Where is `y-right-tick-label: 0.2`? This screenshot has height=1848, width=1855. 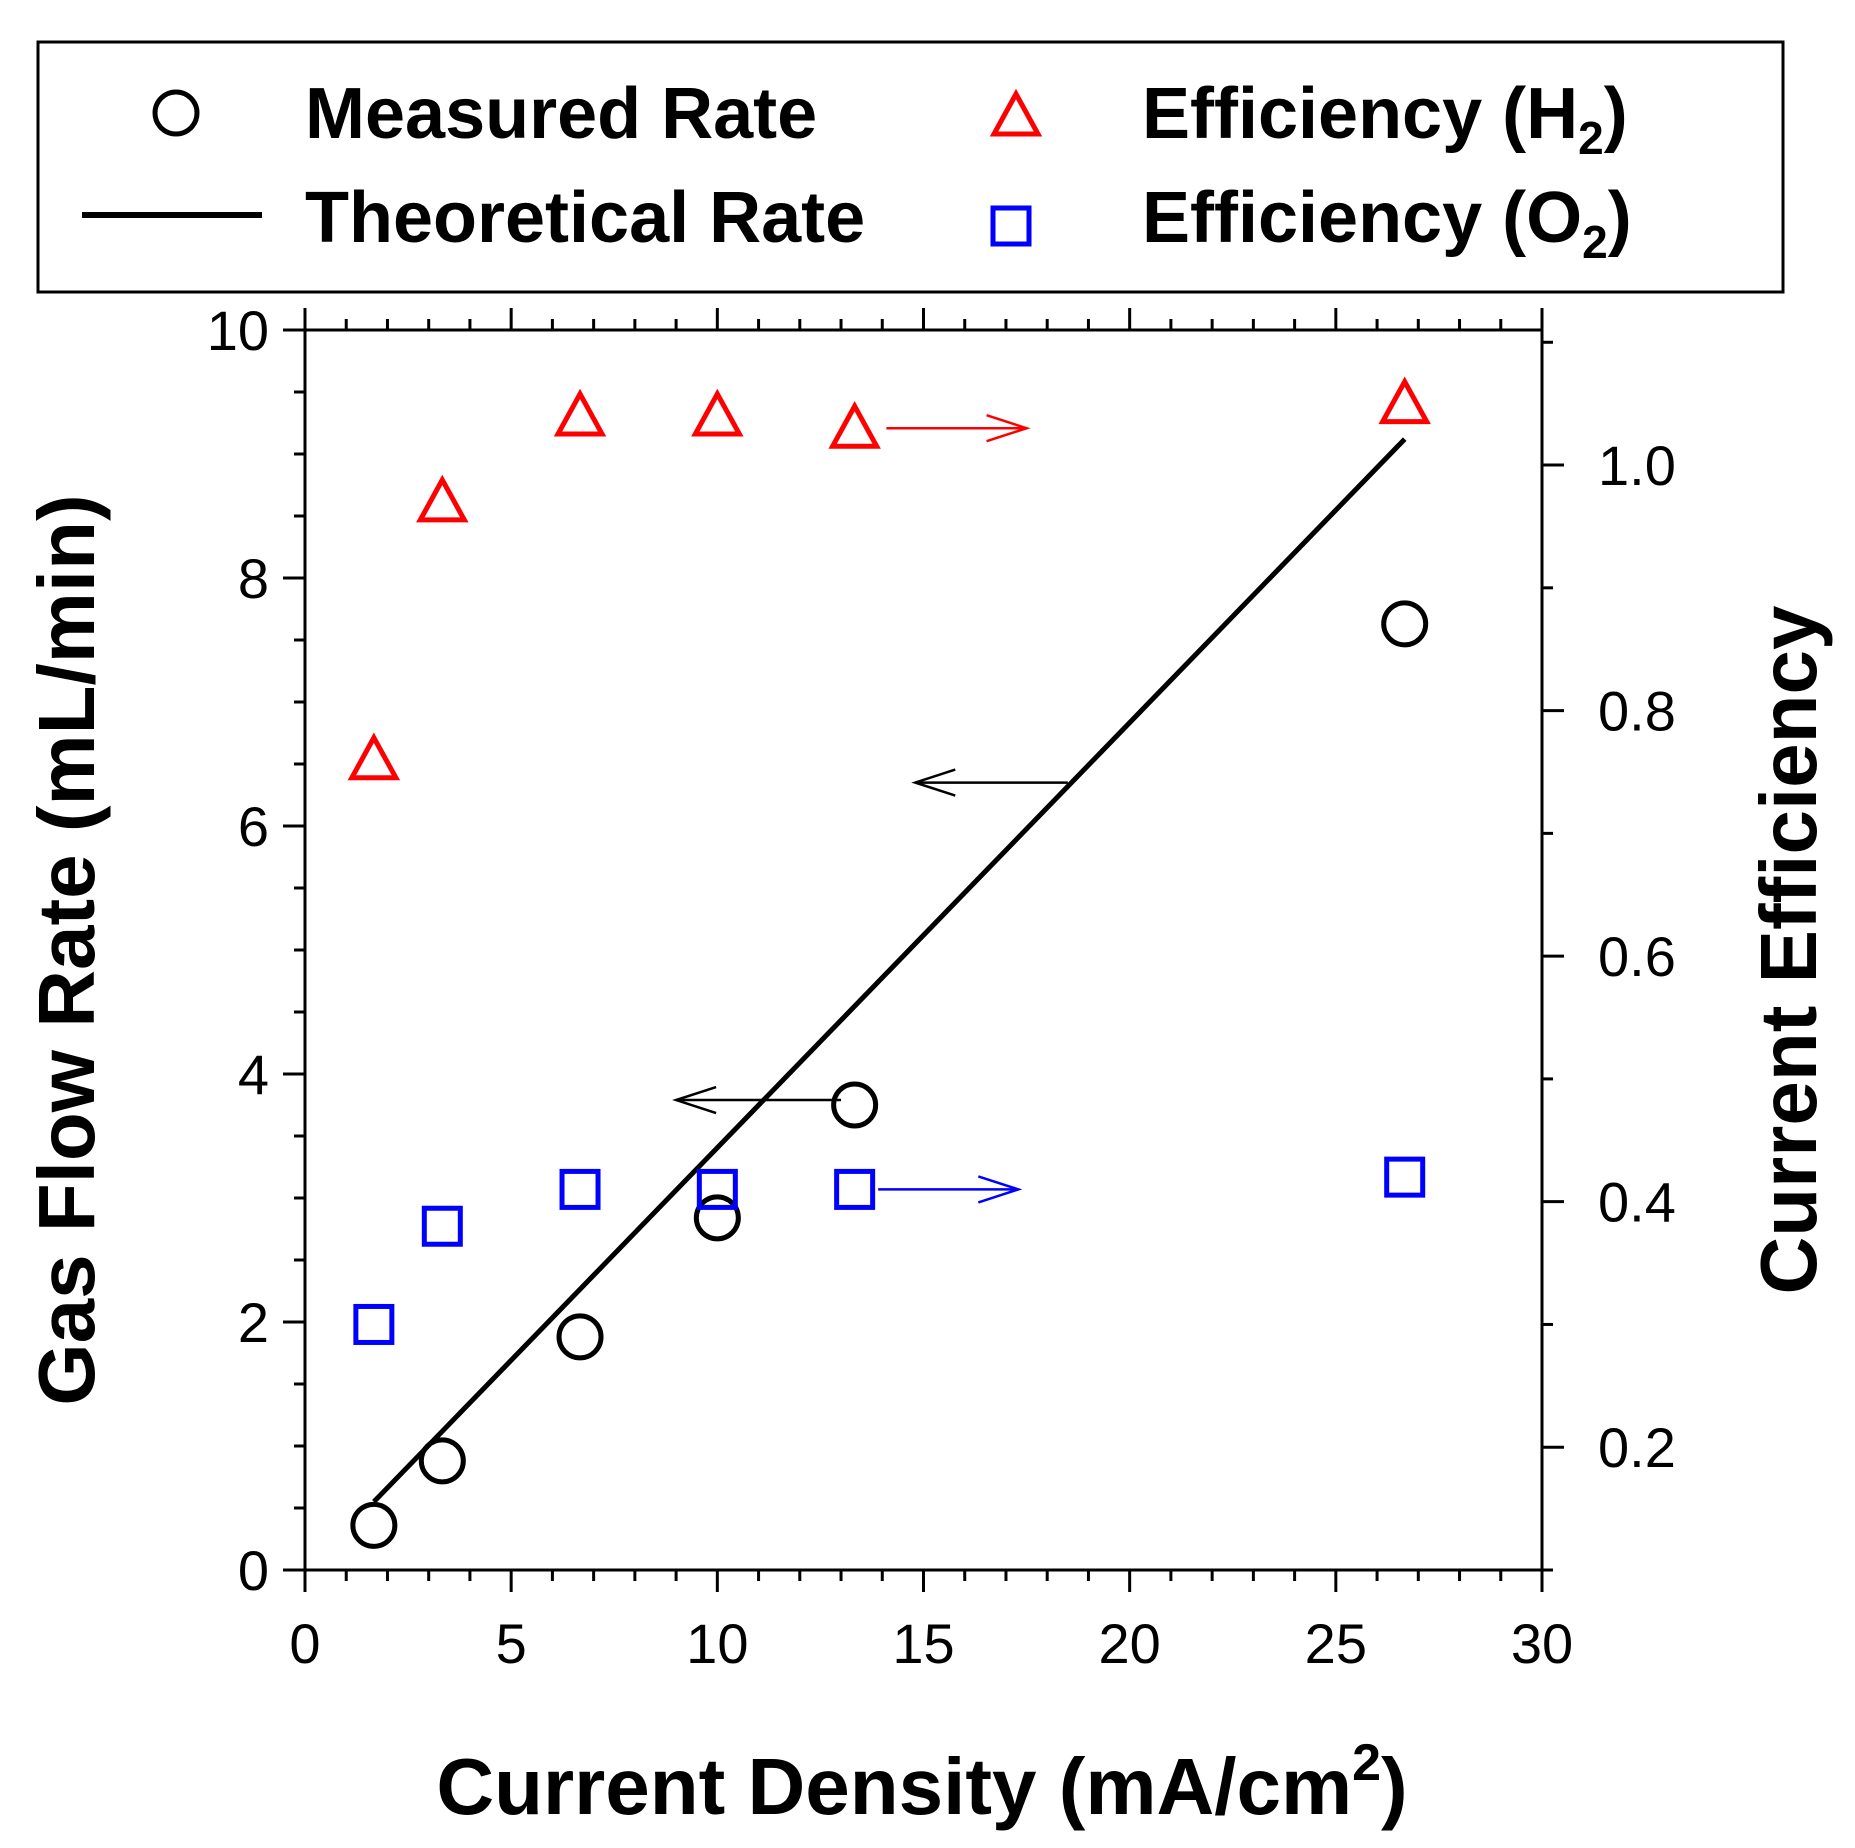 y-right-tick-label: 0.2 is located at coordinates (1637, 1447).